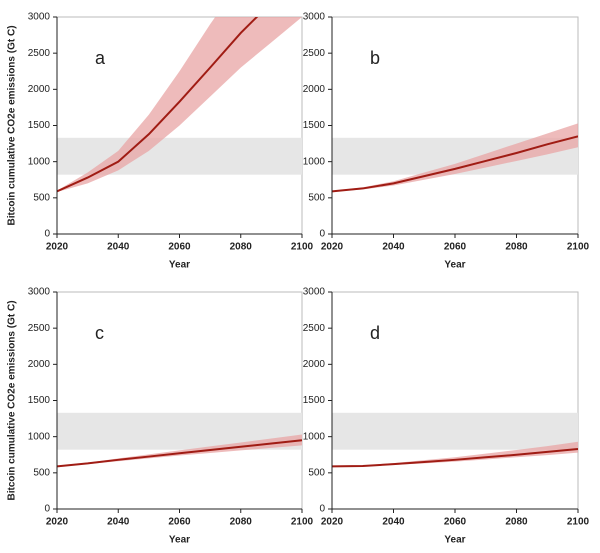 This screenshot has height=553, width=600. I want to click on panel-label: c, so click(99, 333).